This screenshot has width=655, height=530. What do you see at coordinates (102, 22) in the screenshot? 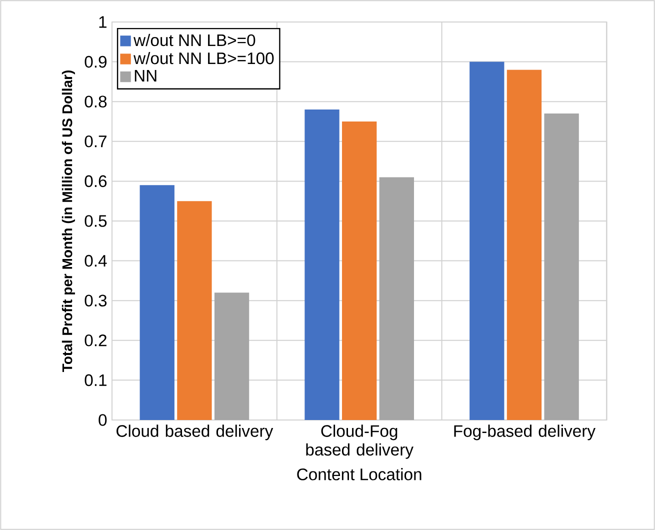
I see `y-tick-label: 1` at bounding box center [102, 22].